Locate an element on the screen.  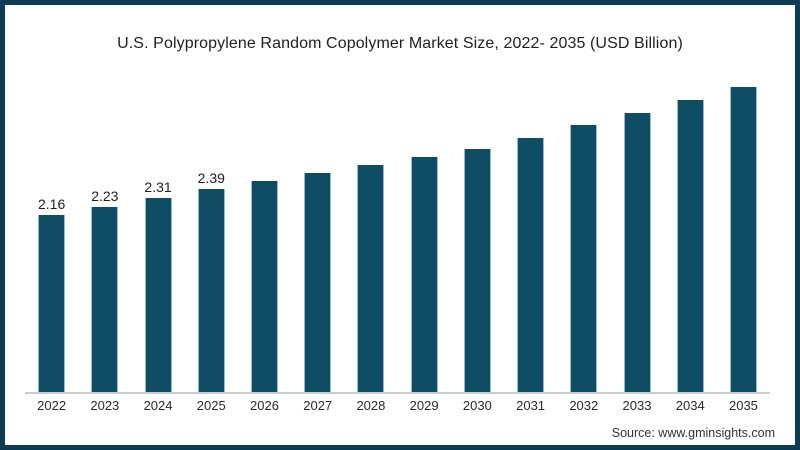
bar-2023 is located at coordinates (105, 299).